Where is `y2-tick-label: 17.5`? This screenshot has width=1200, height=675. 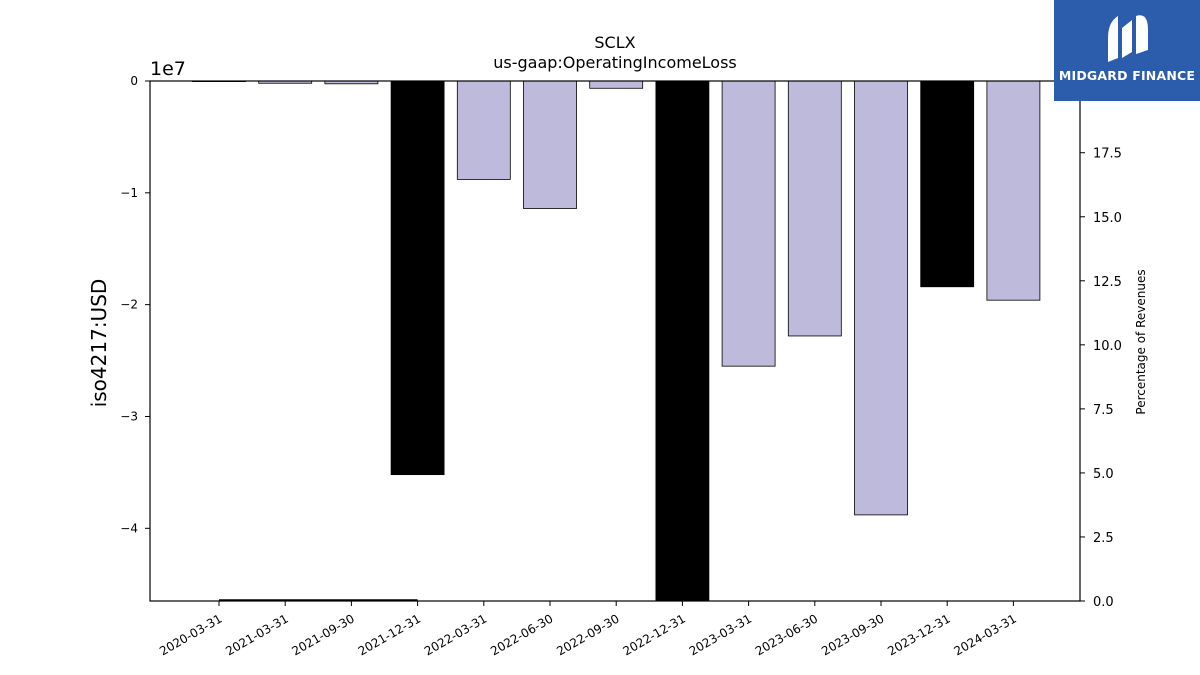 y2-tick-label: 17.5 is located at coordinates (1107, 154).